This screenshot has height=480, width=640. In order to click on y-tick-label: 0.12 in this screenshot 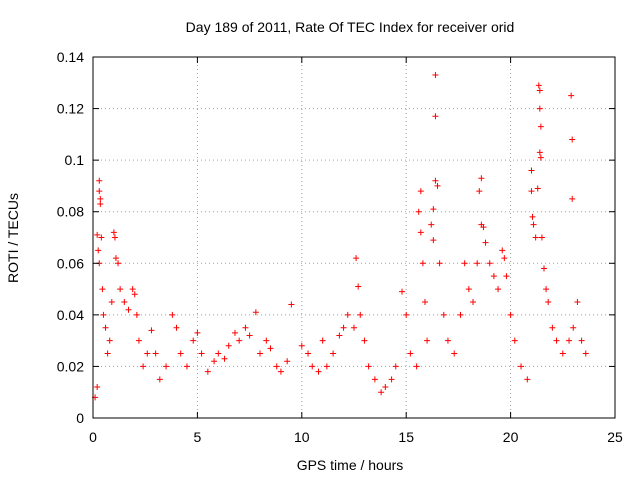, I will do `click(70, 109)`.